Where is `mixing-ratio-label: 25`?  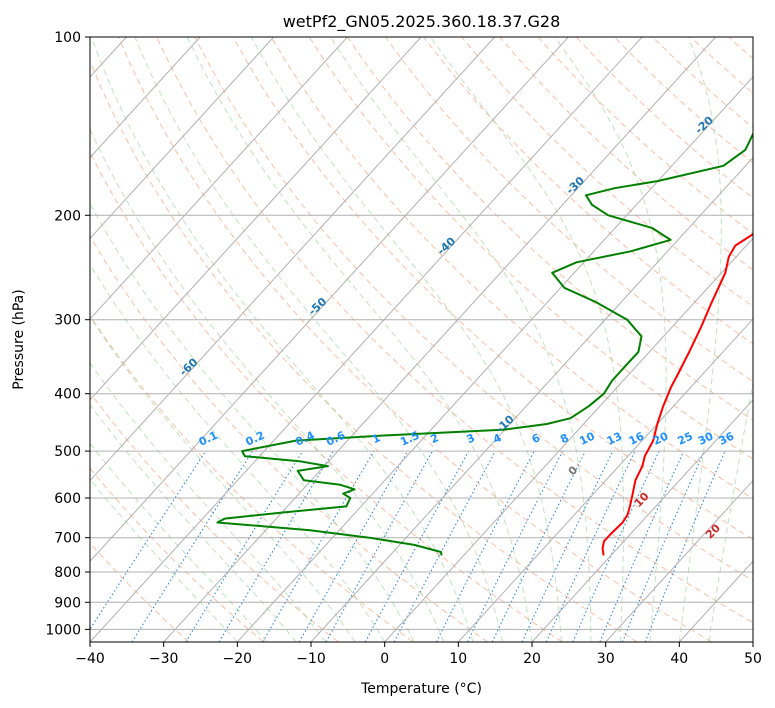 mixing-ratio-label: 25 is located at coordinates (685, 439).